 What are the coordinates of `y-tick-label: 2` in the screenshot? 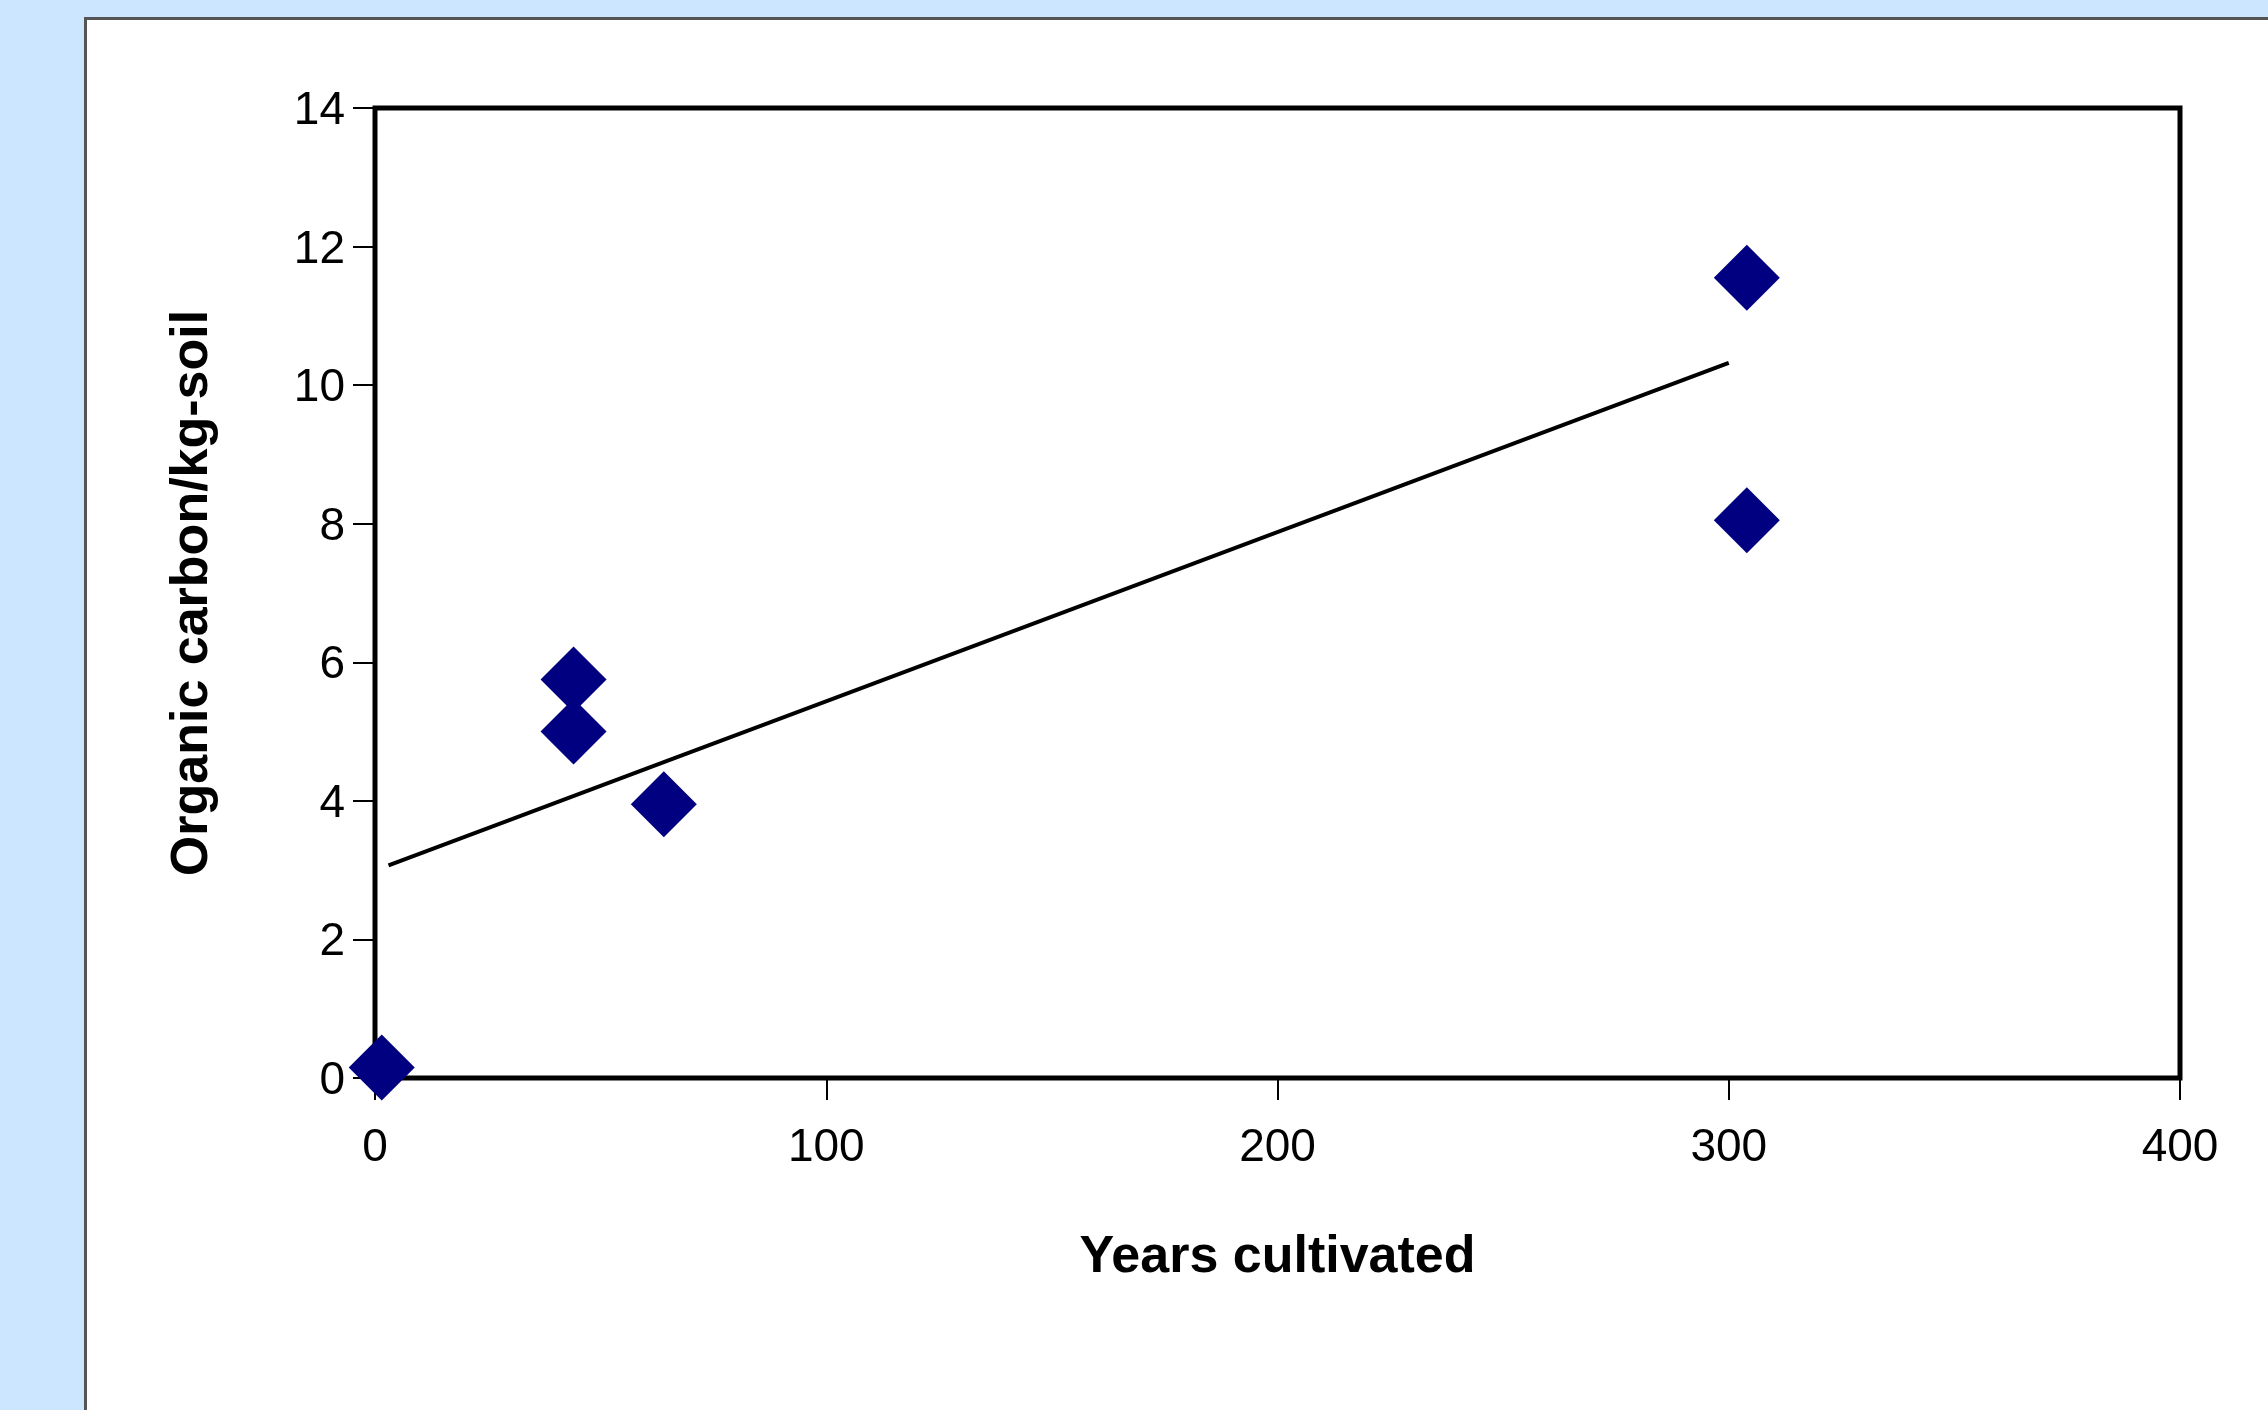 It's located at (332, 939).